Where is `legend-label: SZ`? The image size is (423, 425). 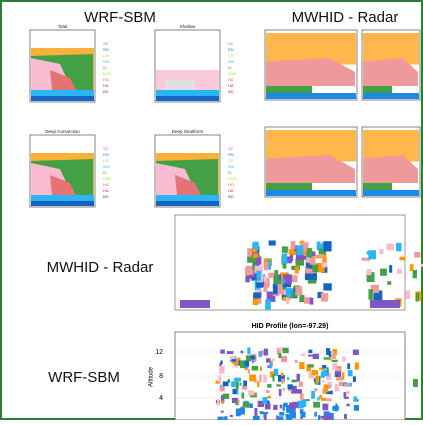 legend-label: SZ is located at coordinates (231, 148).